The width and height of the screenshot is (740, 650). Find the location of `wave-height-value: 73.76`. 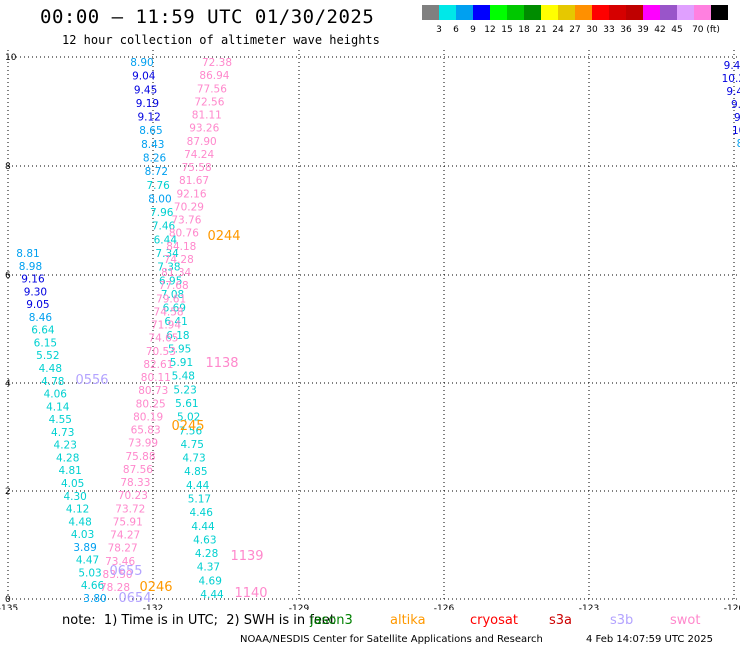

wave-height-value: 73.76 is located at coordinates (186, 221).